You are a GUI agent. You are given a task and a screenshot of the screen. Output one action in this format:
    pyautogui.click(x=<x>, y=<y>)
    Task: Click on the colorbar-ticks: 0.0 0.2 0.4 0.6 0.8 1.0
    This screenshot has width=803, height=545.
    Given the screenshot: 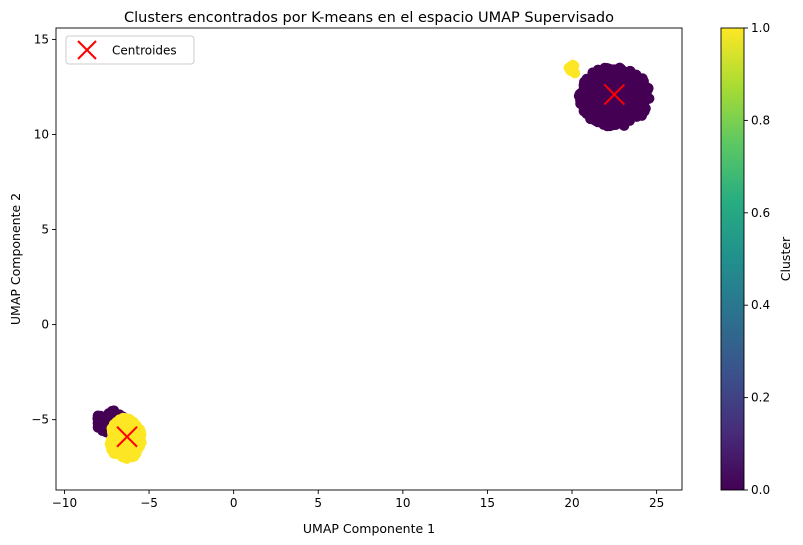 What is the action you would take?
    pyautogui.click(x=757, y=259)
    